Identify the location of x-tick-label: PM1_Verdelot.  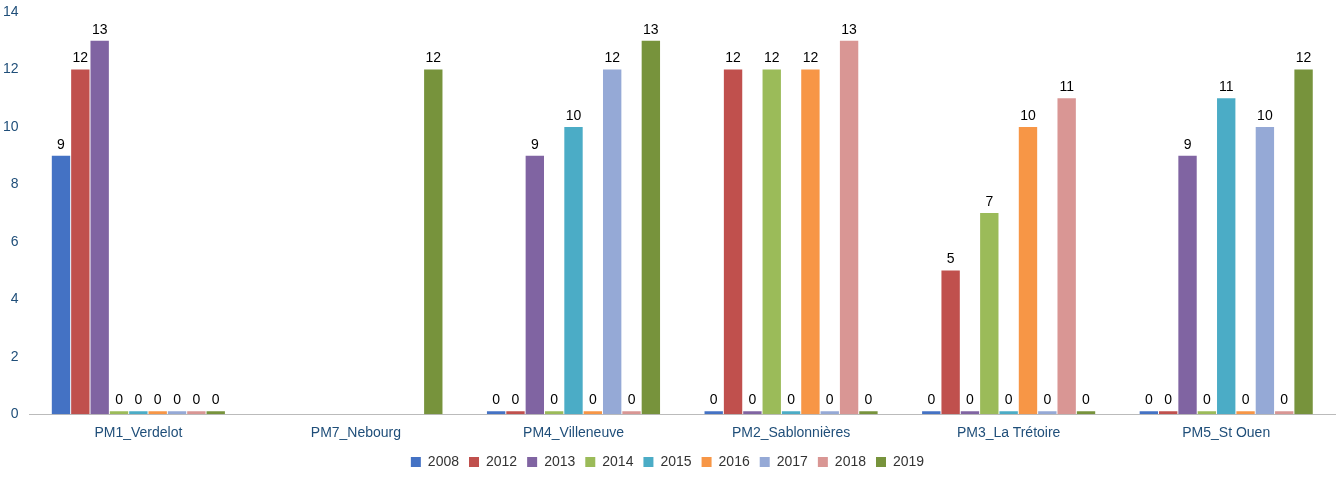
(138, 432).